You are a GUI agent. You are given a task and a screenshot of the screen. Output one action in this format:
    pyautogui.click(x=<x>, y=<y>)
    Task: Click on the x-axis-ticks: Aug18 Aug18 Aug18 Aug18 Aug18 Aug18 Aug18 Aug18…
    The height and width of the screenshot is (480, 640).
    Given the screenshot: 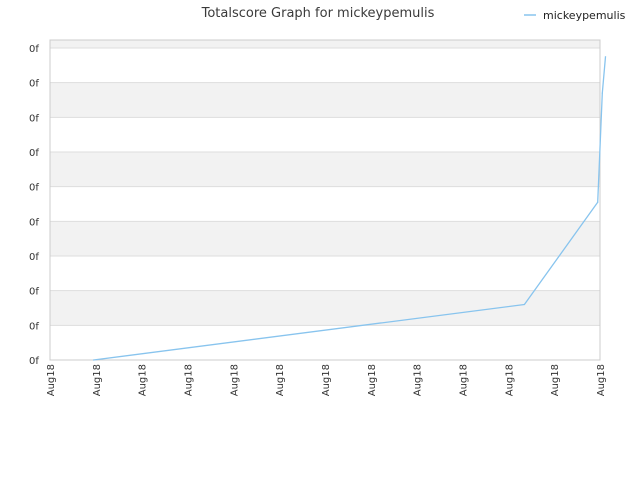 What is the action you would take?
    pyautogui.click(x=326, y=380)
    